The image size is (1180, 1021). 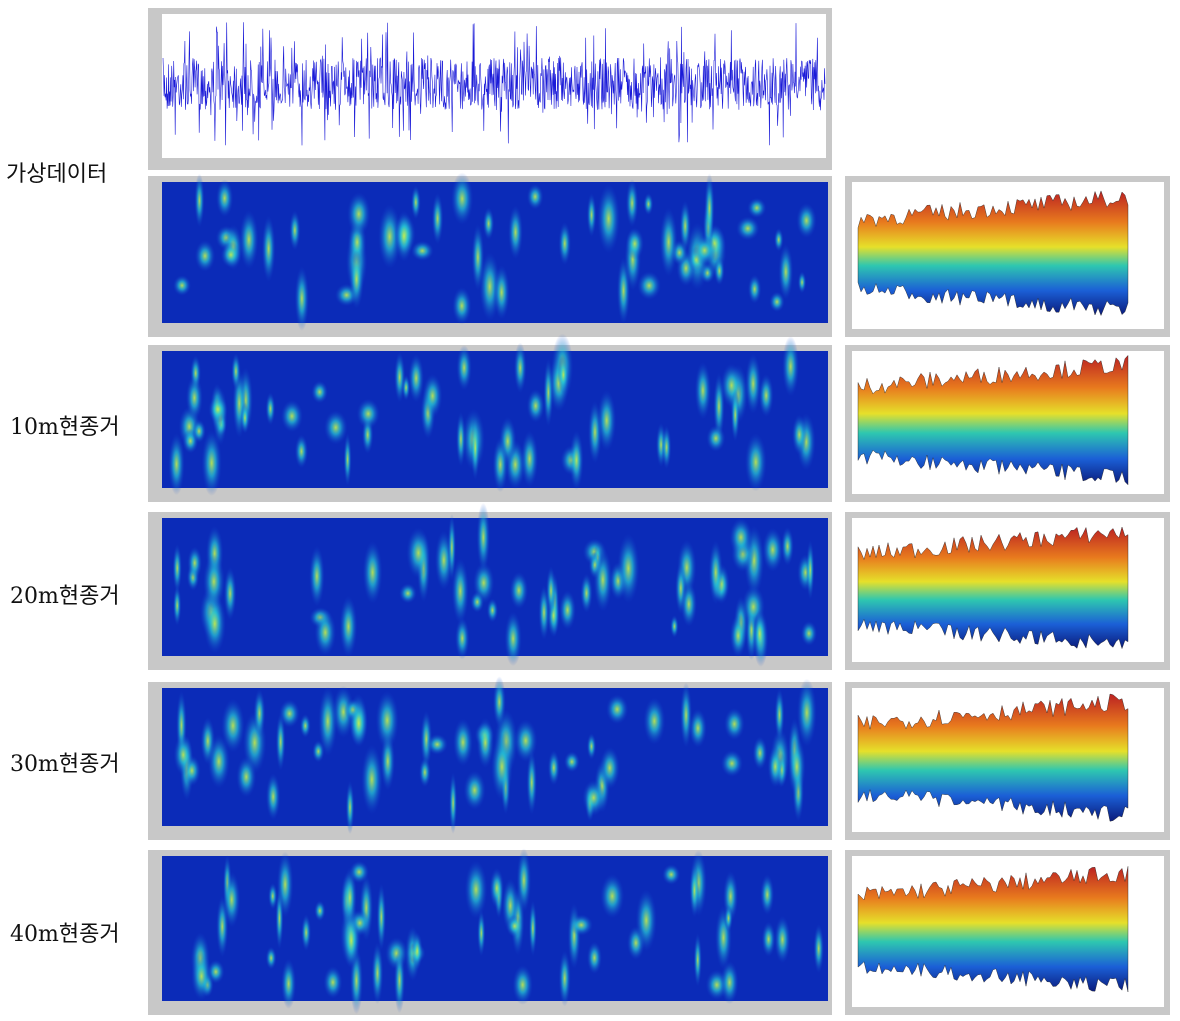 What do you see at coordinates (65, 934) in the screenshot?
I see `row-label: 40m현종거` at bounding box center [65, 934].